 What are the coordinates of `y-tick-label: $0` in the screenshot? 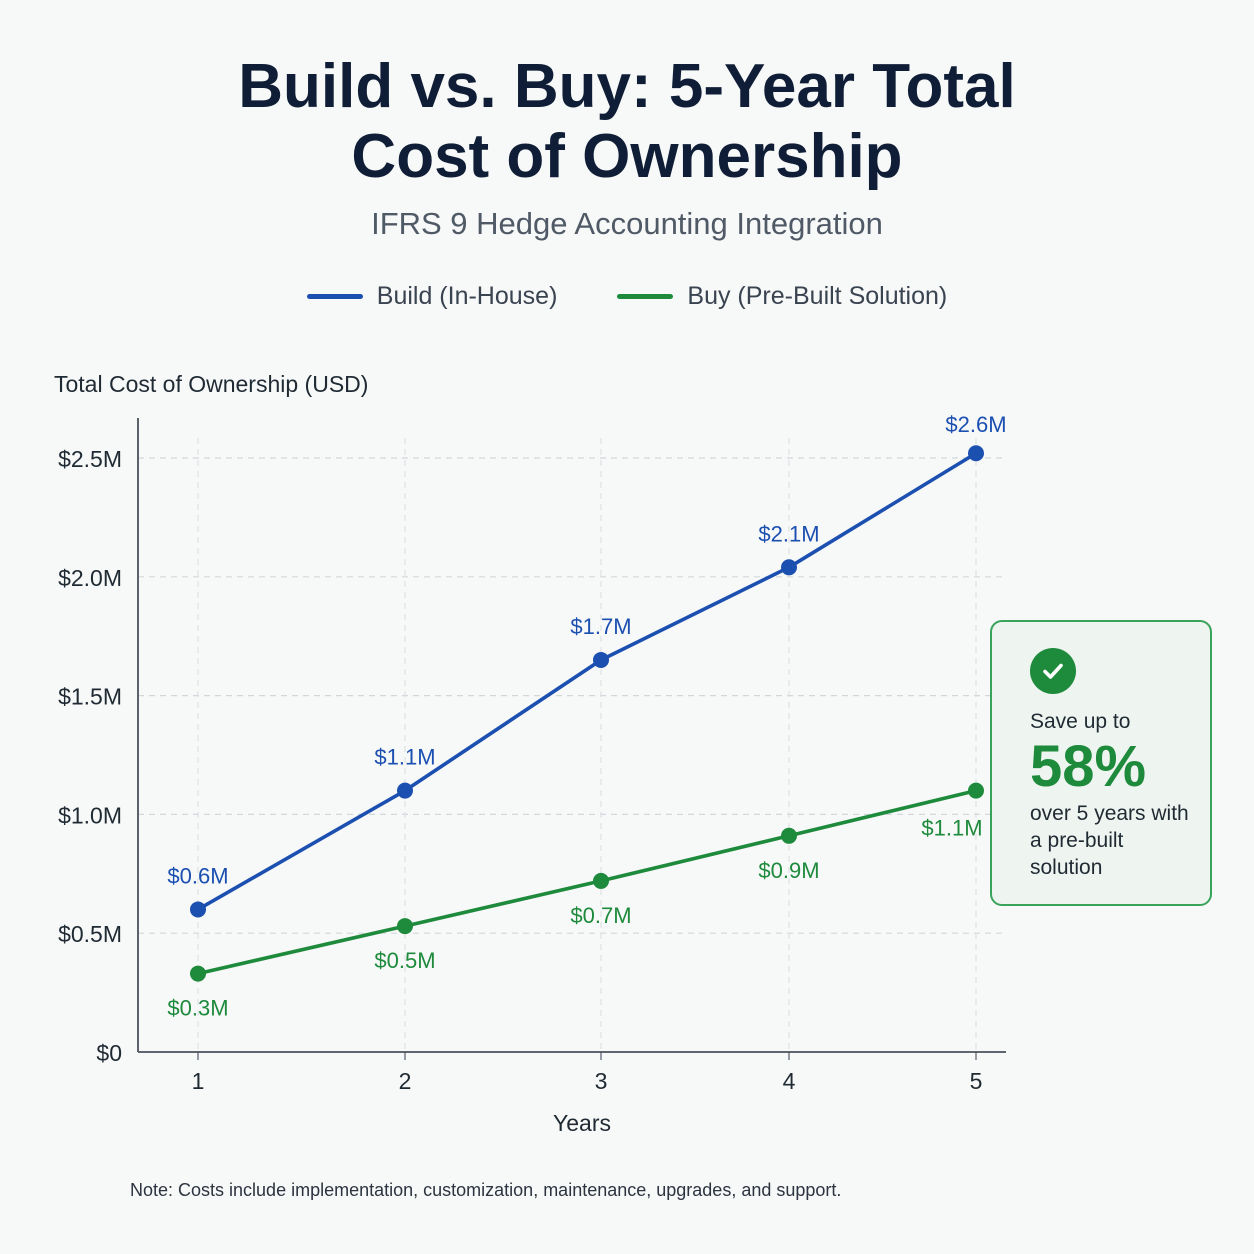 It's located at (109, 1053).